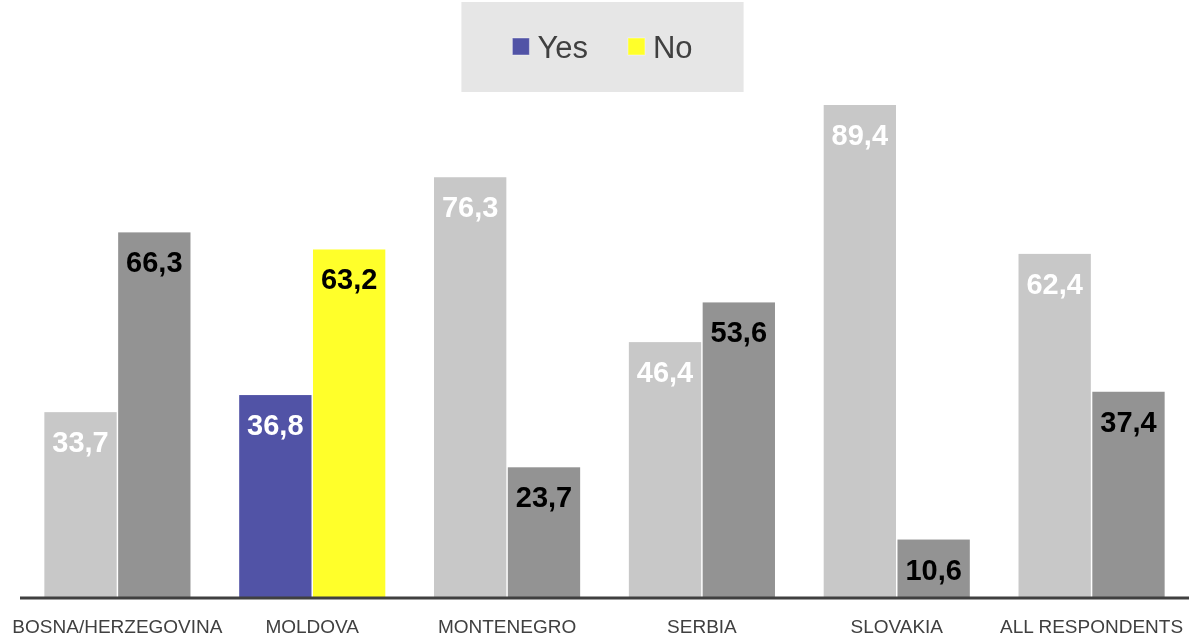  I want to click on x-tick-label: SLOVAKIA, so click(897, 626).